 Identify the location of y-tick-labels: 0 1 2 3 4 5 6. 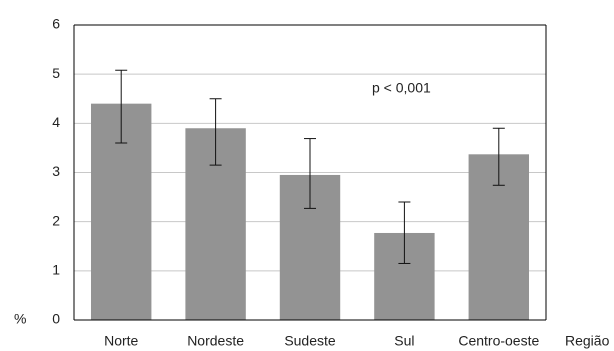
(56, 171).